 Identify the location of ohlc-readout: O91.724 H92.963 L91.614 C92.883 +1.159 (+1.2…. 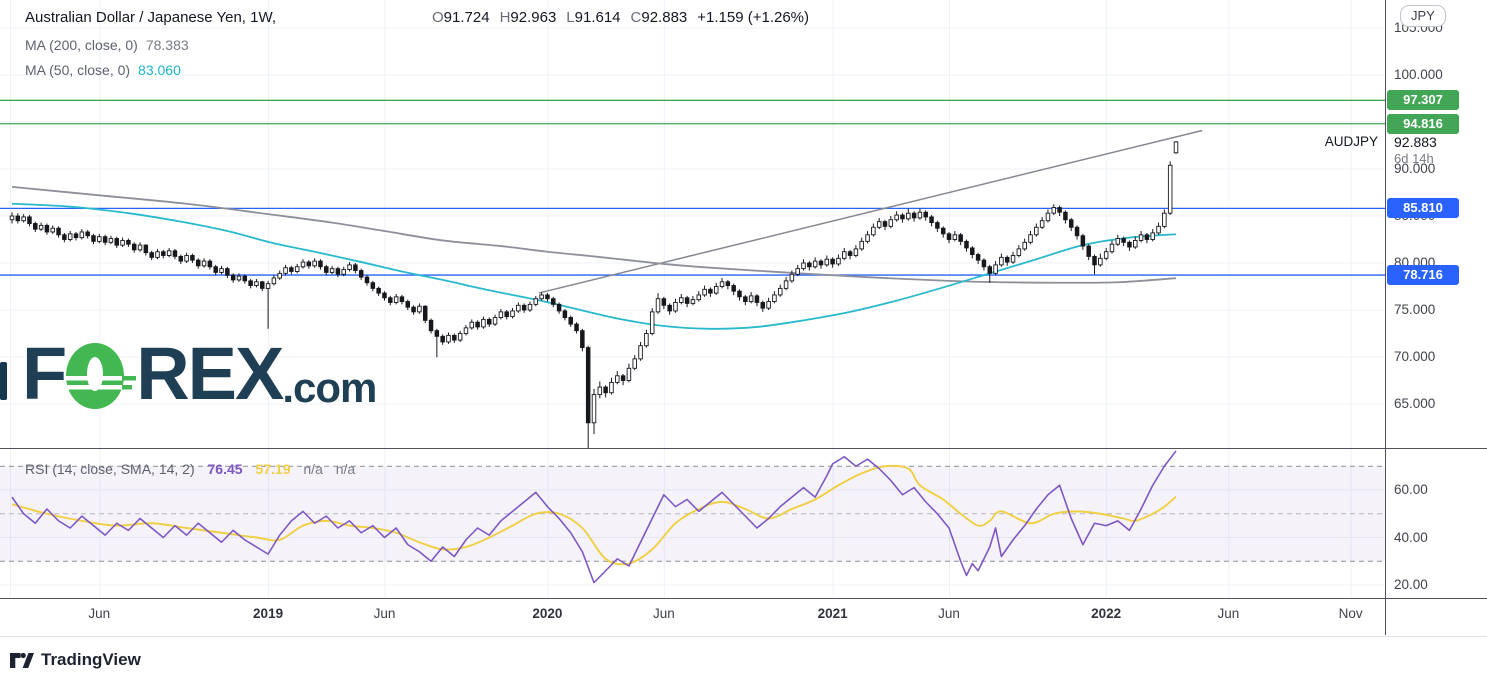
(620, 17).